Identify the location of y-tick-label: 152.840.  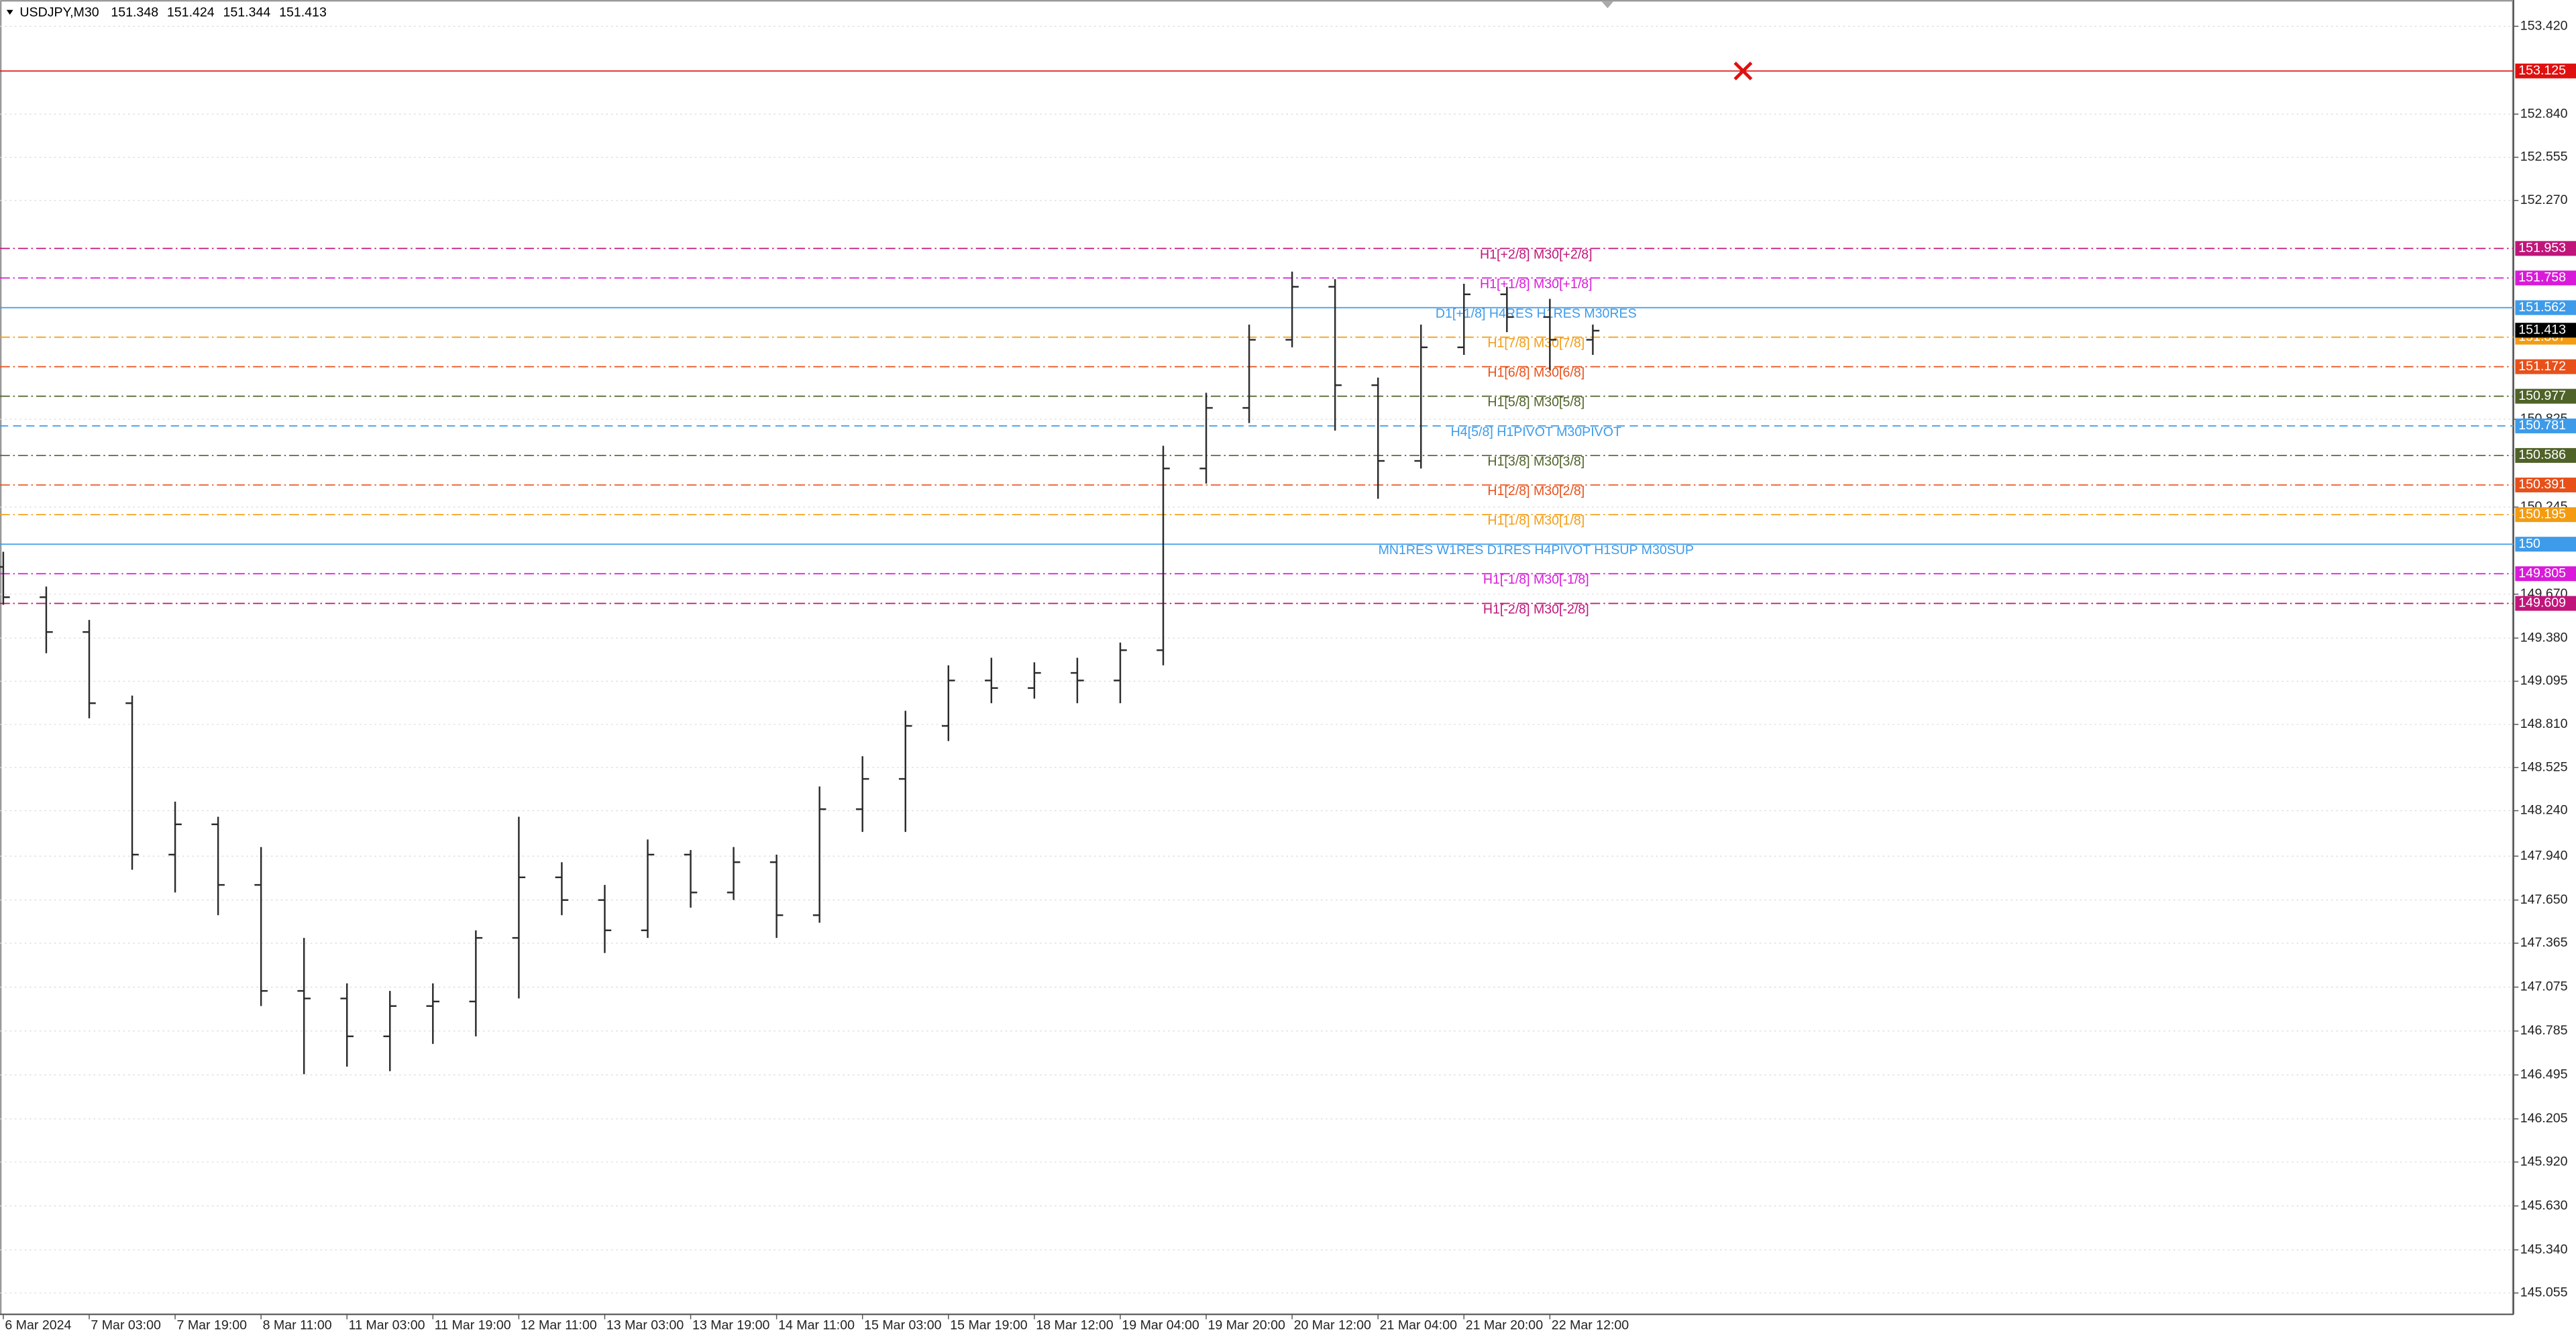
(2544, 113).